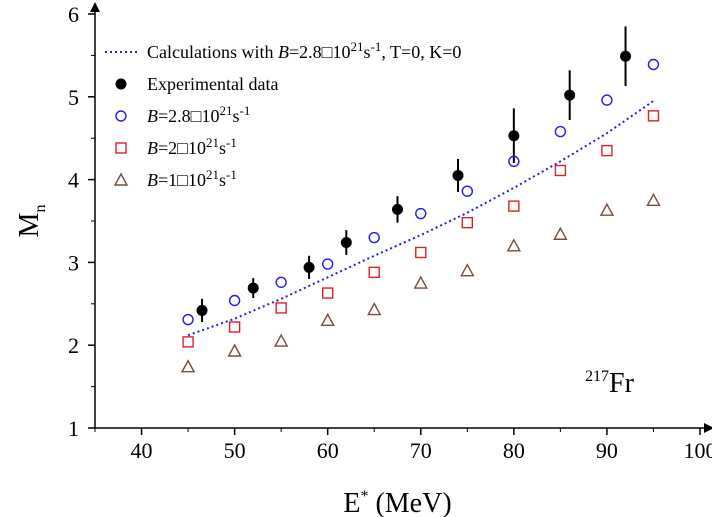  Describe the element at coordinates (198, 114) in the screenshot. I see `legend-label: B=2.8□1021s-1` at that location.